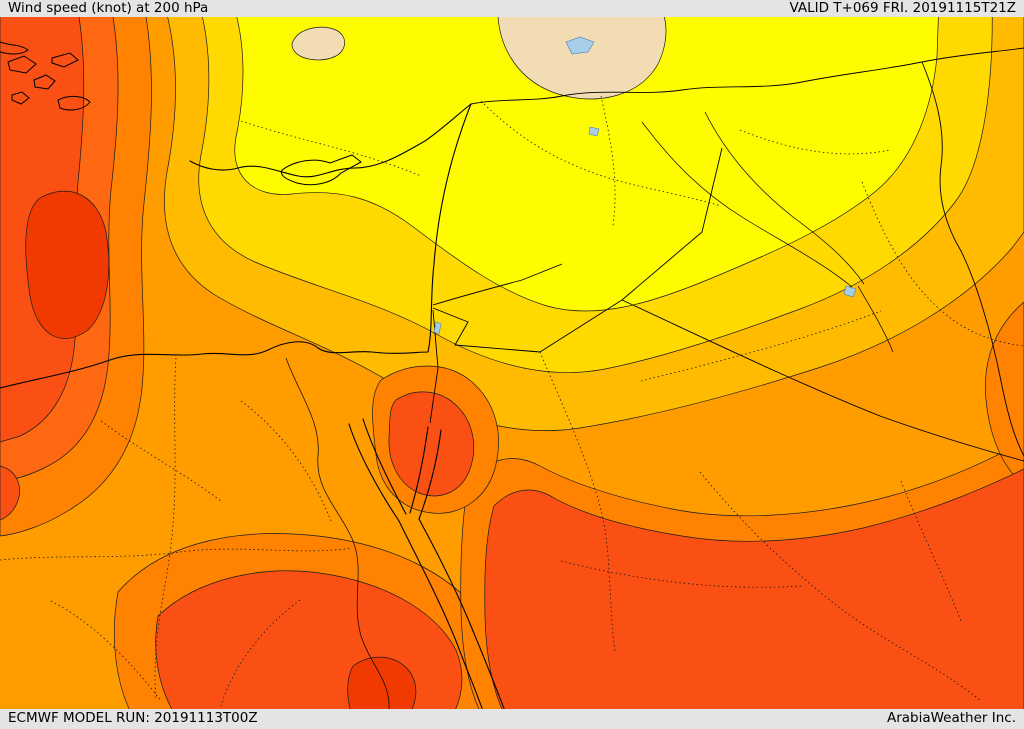 This screenshot has height=729, width=1024. What do you see at coordinates (497, 284) in the screenshot?
I see `syria-jordan-border` at bounding box center [497, 284].